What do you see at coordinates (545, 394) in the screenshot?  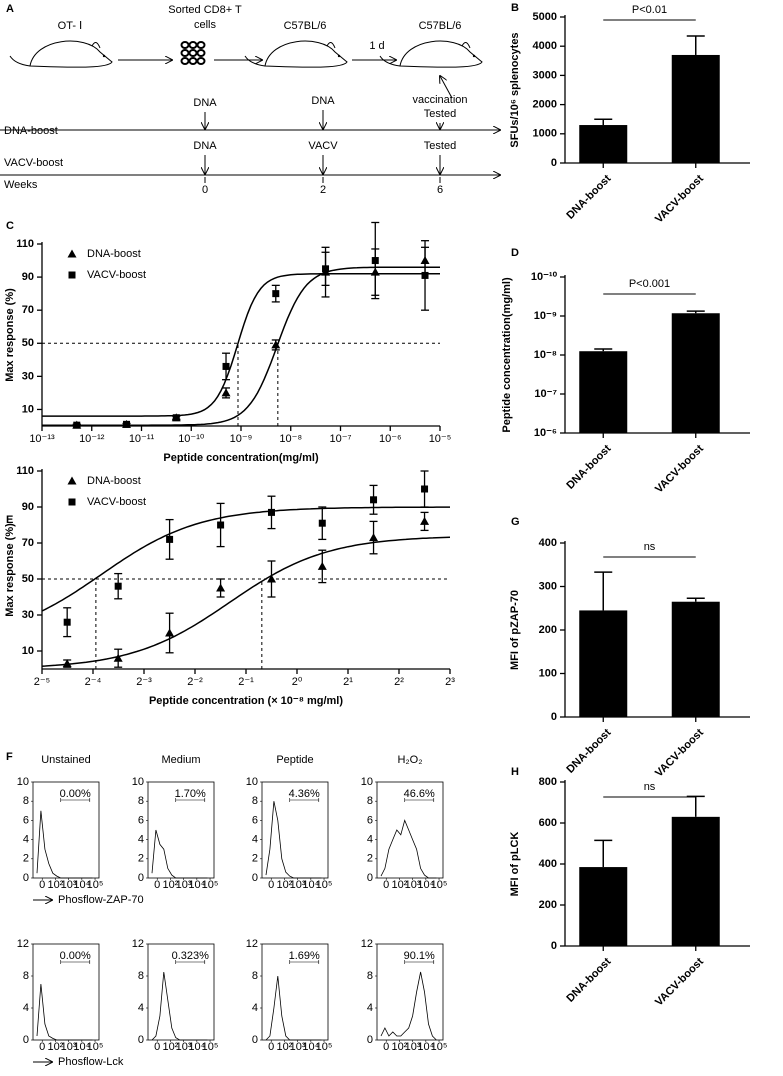 I see `y-tick-label: 10⁻⁷` at bounding box center [545, 394].